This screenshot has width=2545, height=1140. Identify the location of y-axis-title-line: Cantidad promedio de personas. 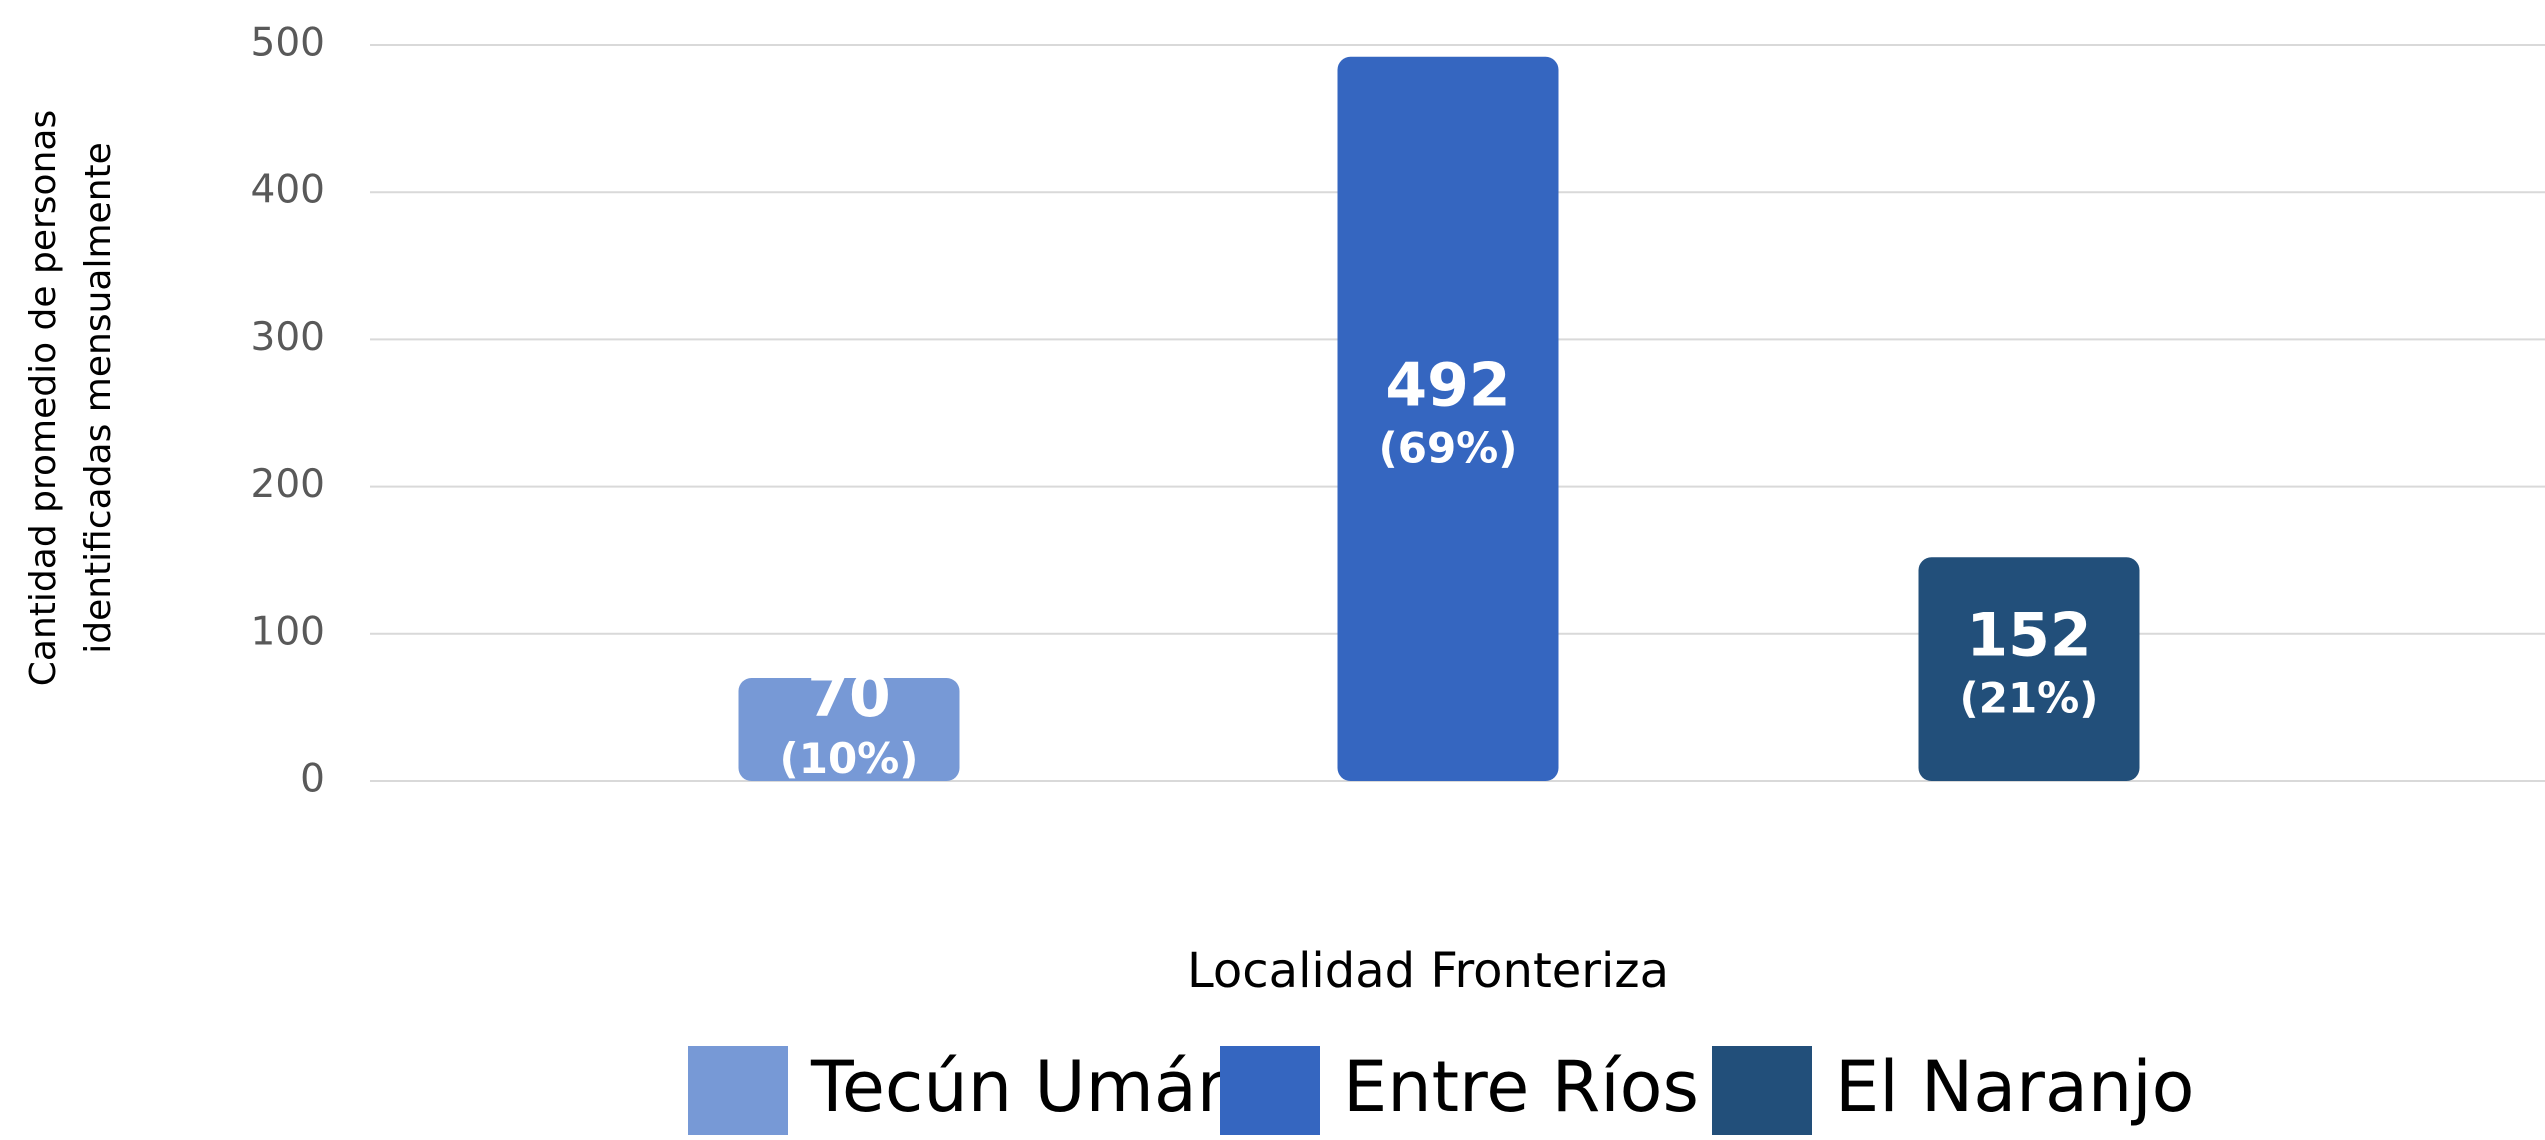
(43, 398).